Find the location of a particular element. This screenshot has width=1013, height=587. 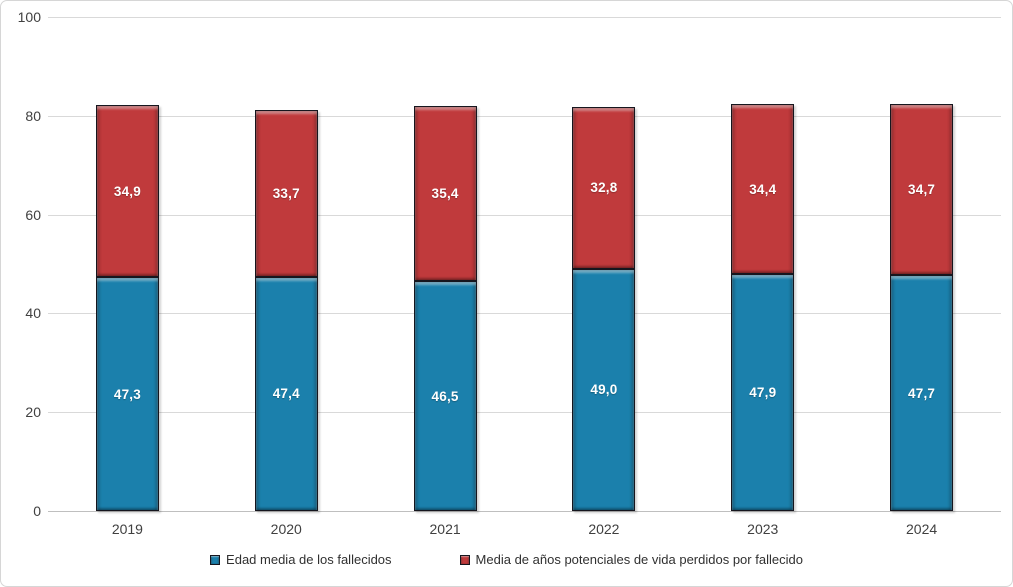

bar-value-label: 47,3 is located at coordinates (127, 394).